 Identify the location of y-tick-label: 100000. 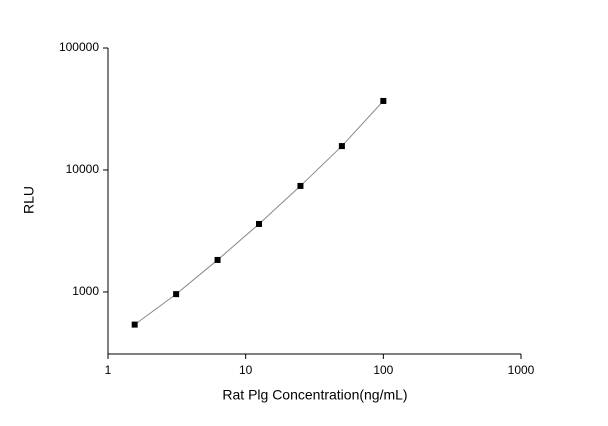
(79, 47).